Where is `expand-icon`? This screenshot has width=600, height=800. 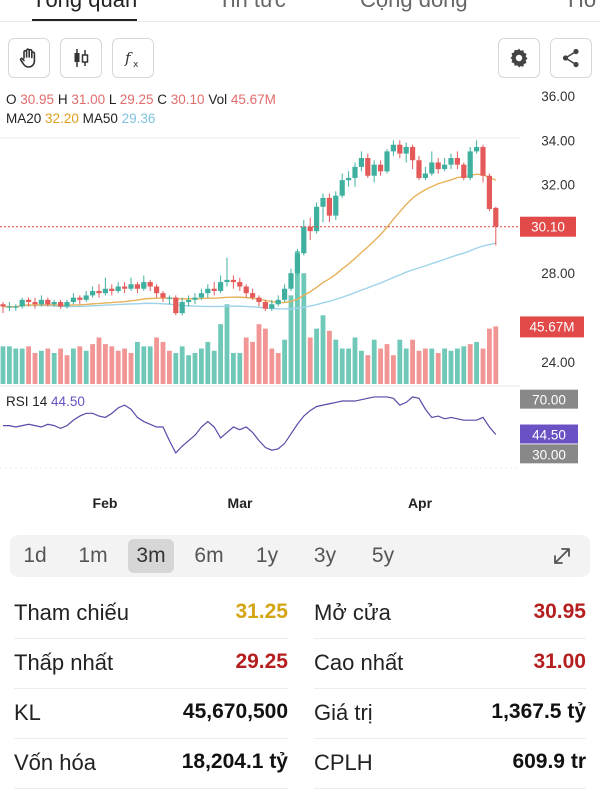
expand-icon is located at coordinates (562, 556).